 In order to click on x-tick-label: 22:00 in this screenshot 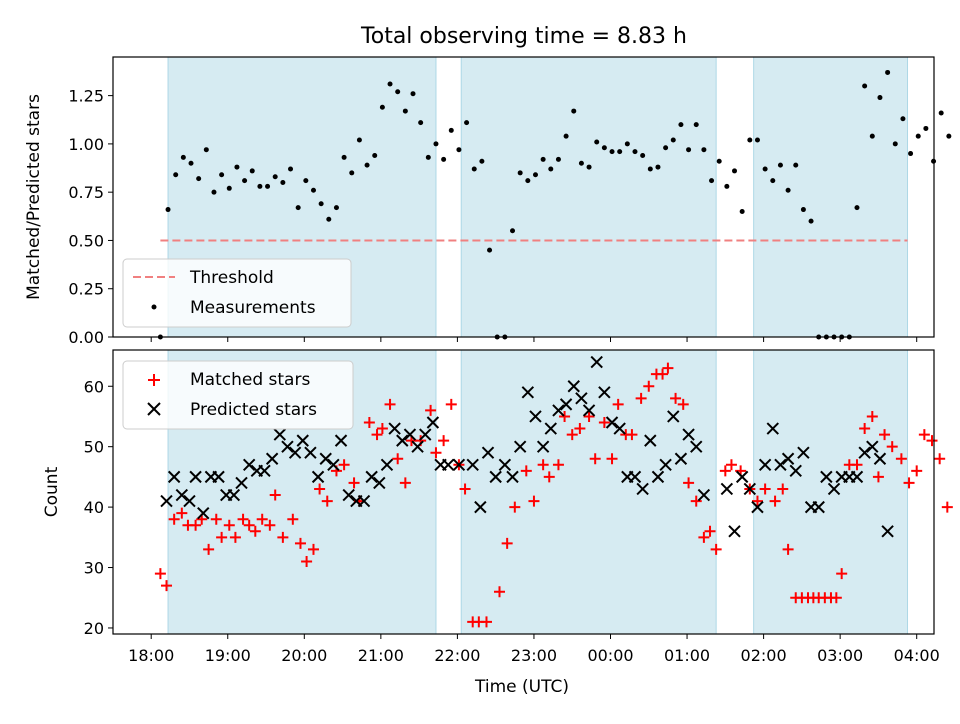, I will do `click(457, 655)`.